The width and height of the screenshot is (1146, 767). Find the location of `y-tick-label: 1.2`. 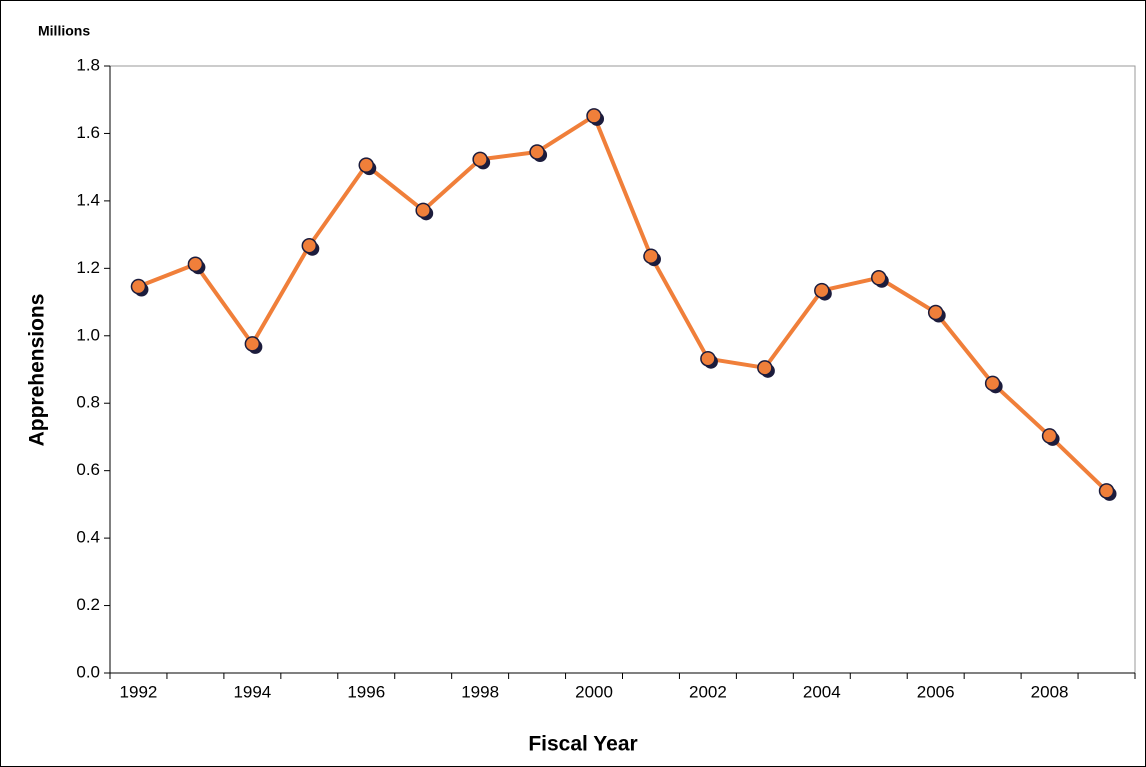

y-tick-label: 1.2 is located at coordinates (88, 267).